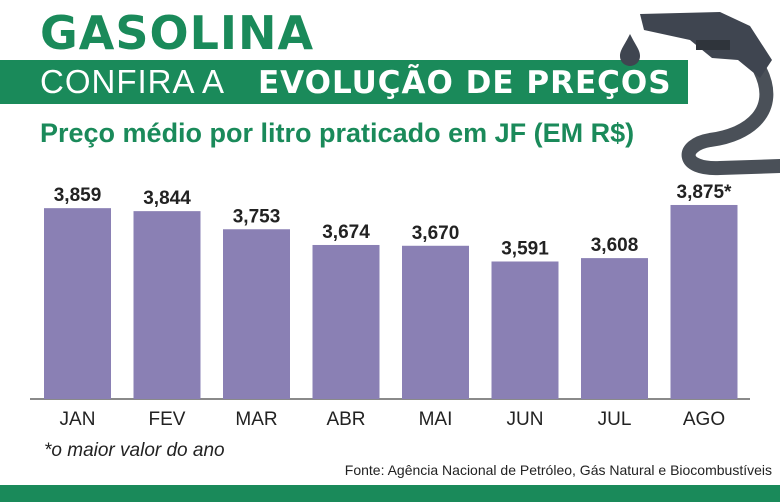  I want to click on x-tick-label-fev: FEV, so click(167, 419).